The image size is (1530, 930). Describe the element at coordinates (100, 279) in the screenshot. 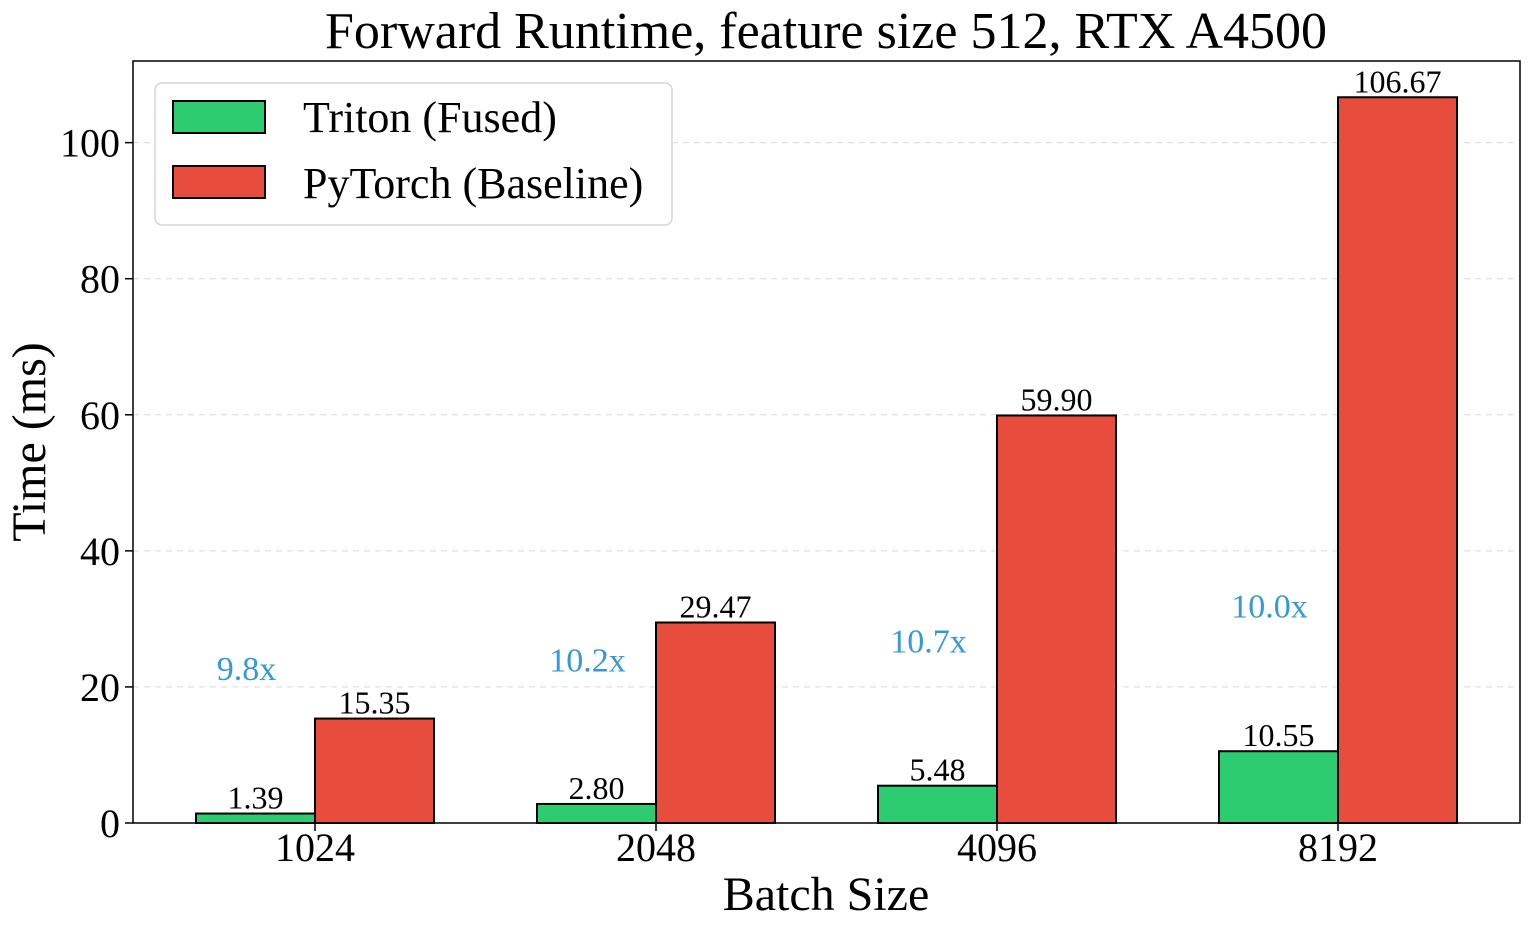

I see `y-tick-label: 80` at that location.